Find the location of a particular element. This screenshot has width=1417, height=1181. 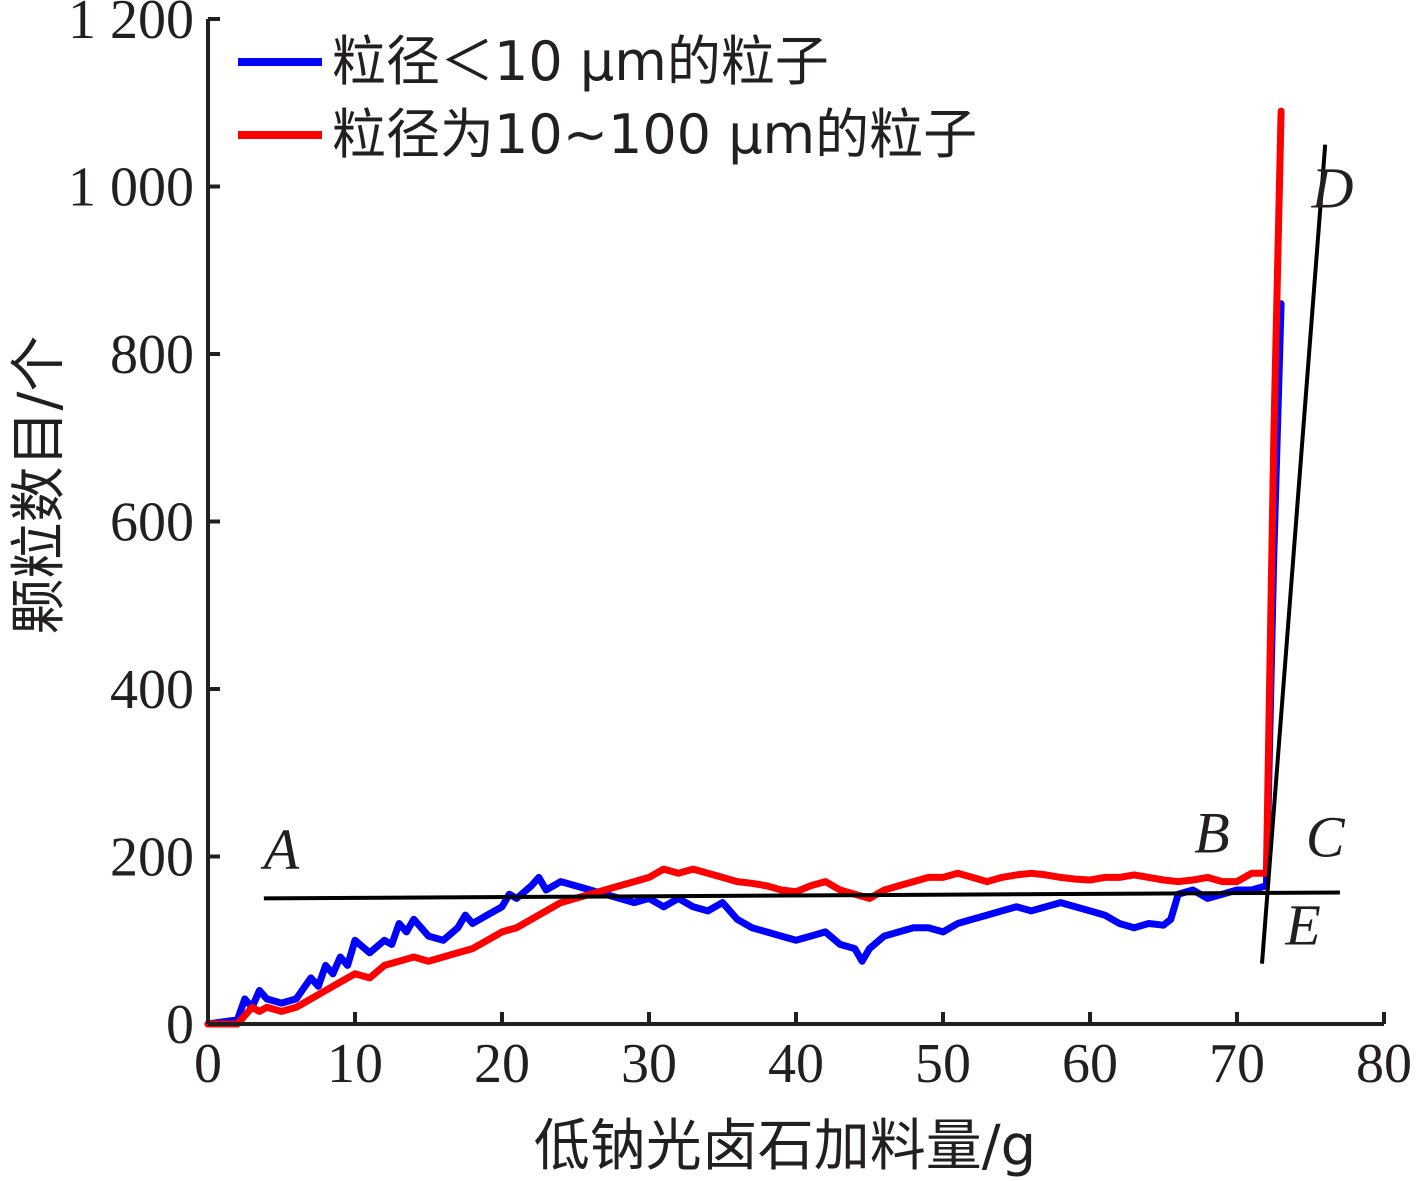

y-tick-label: 0 is located at coordinates (180, 1025).